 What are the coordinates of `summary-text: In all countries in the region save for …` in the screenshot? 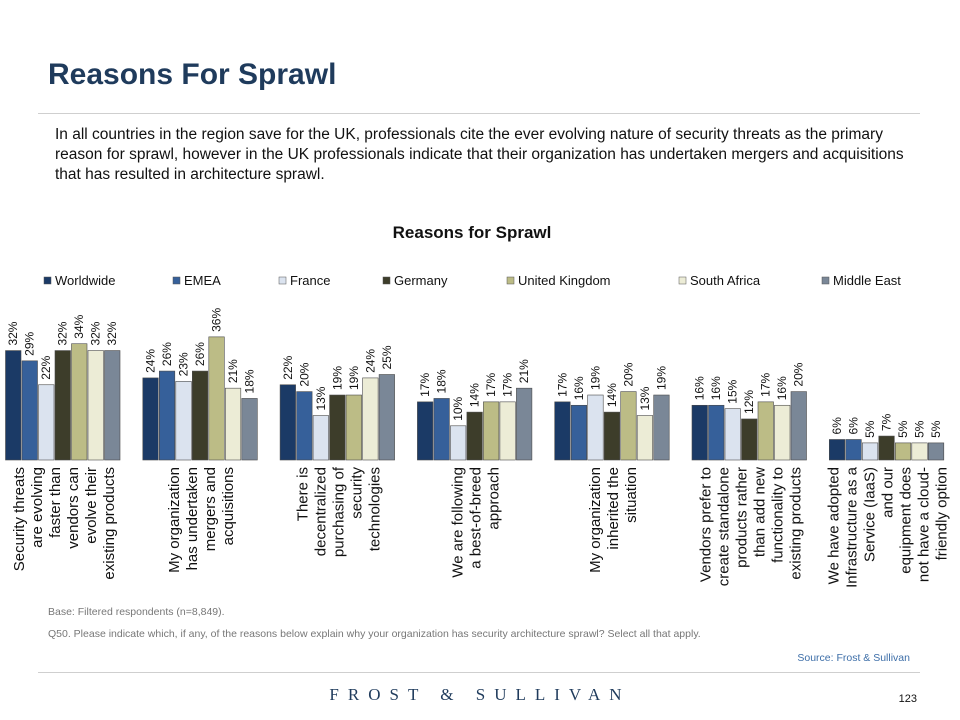 It's located at (479, 154).